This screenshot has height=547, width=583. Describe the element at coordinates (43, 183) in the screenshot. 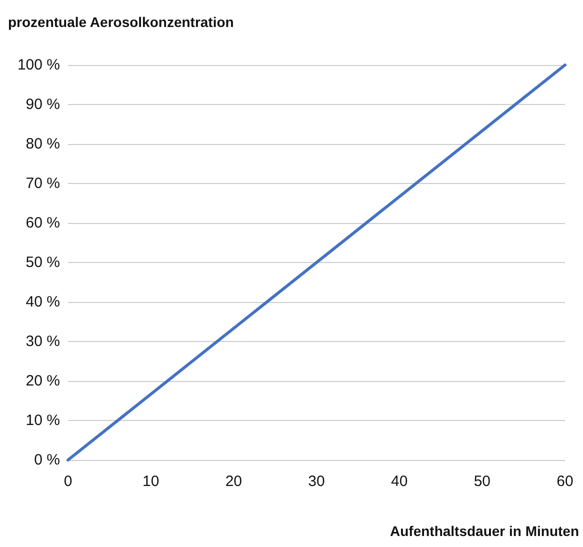

I see `y-tick-label: 70 %` at that location.